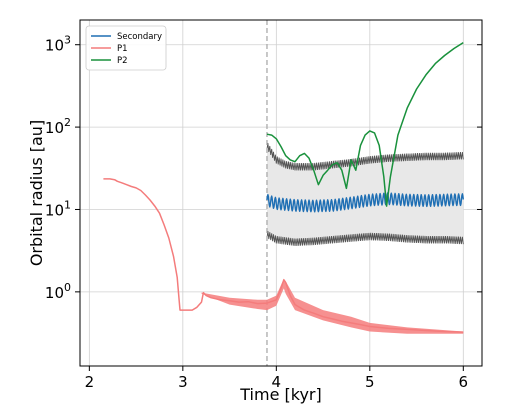 This screenshot has height=409, width=512. What do you see at coordinates (67, 40) in the screenshot?
I see `y-tick-exponent: 3` at bounding box center [67, 40].